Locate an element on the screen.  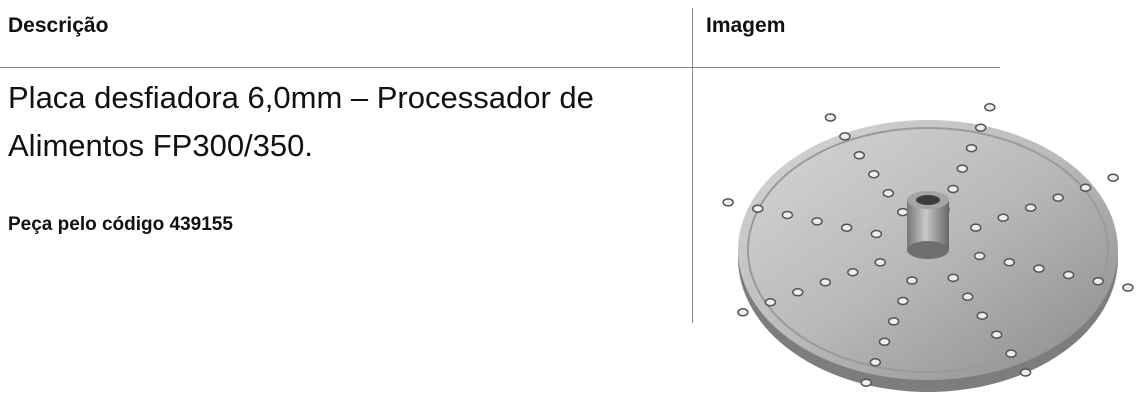
column-header: Imagem is located at coordinates (746, 25).